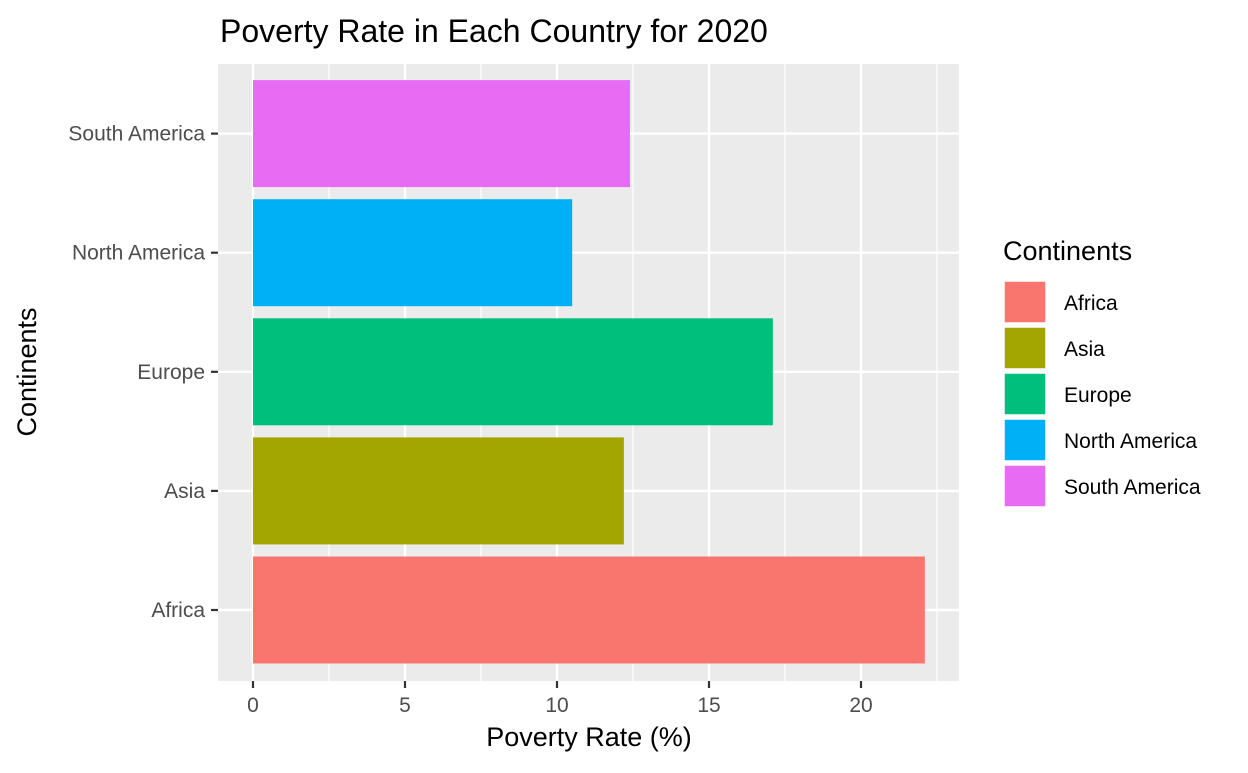 The height and width of the screenshot is (773, 1248). Describe the element at coordinates (556, 705) in the screenshot. I see `x-tick-label: 10` at that location.